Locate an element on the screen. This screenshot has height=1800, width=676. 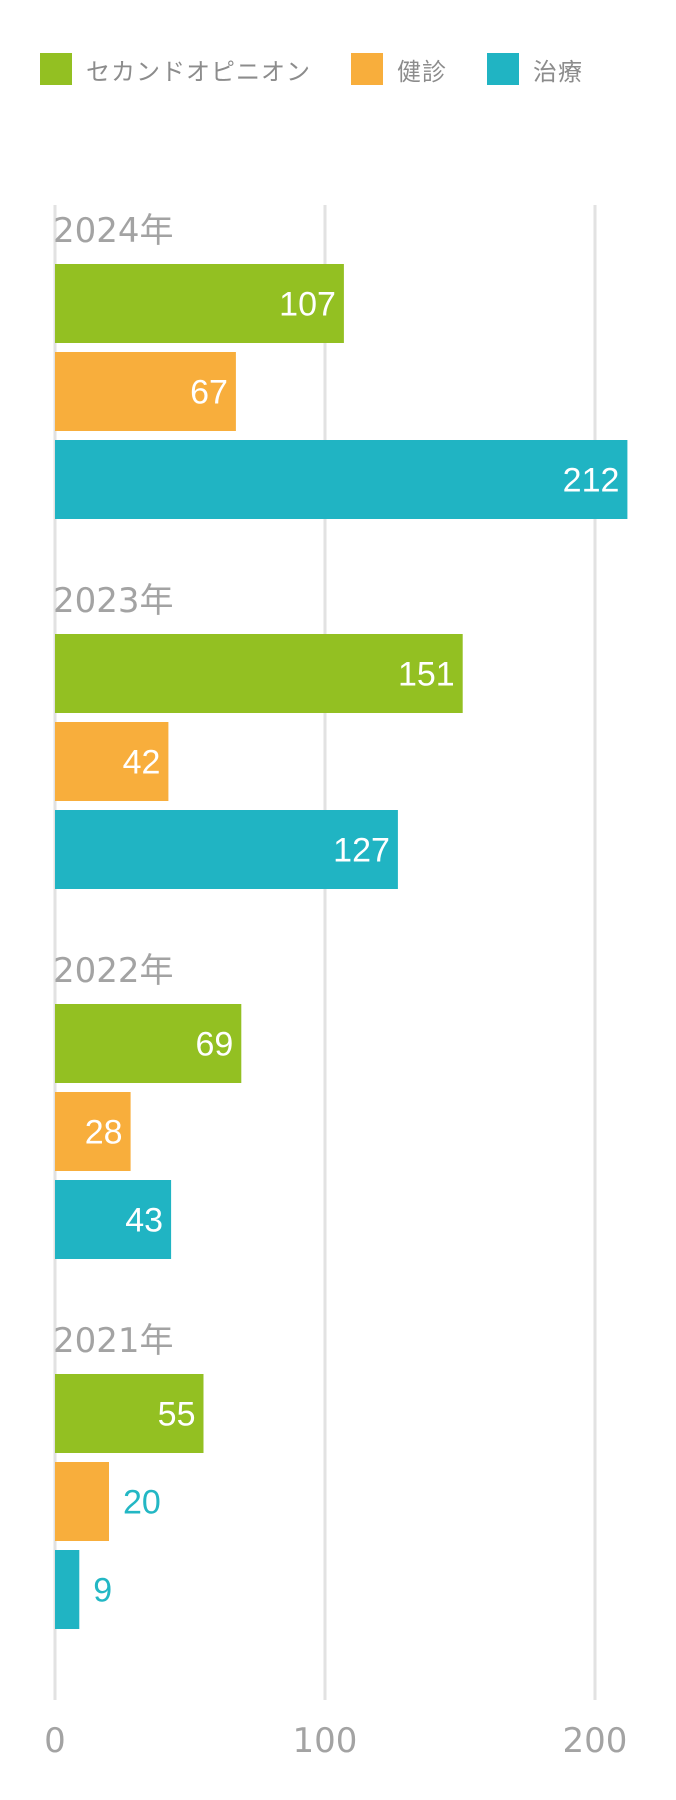
legend-label-checkup: 健診 is located at coordinates (422, 71).